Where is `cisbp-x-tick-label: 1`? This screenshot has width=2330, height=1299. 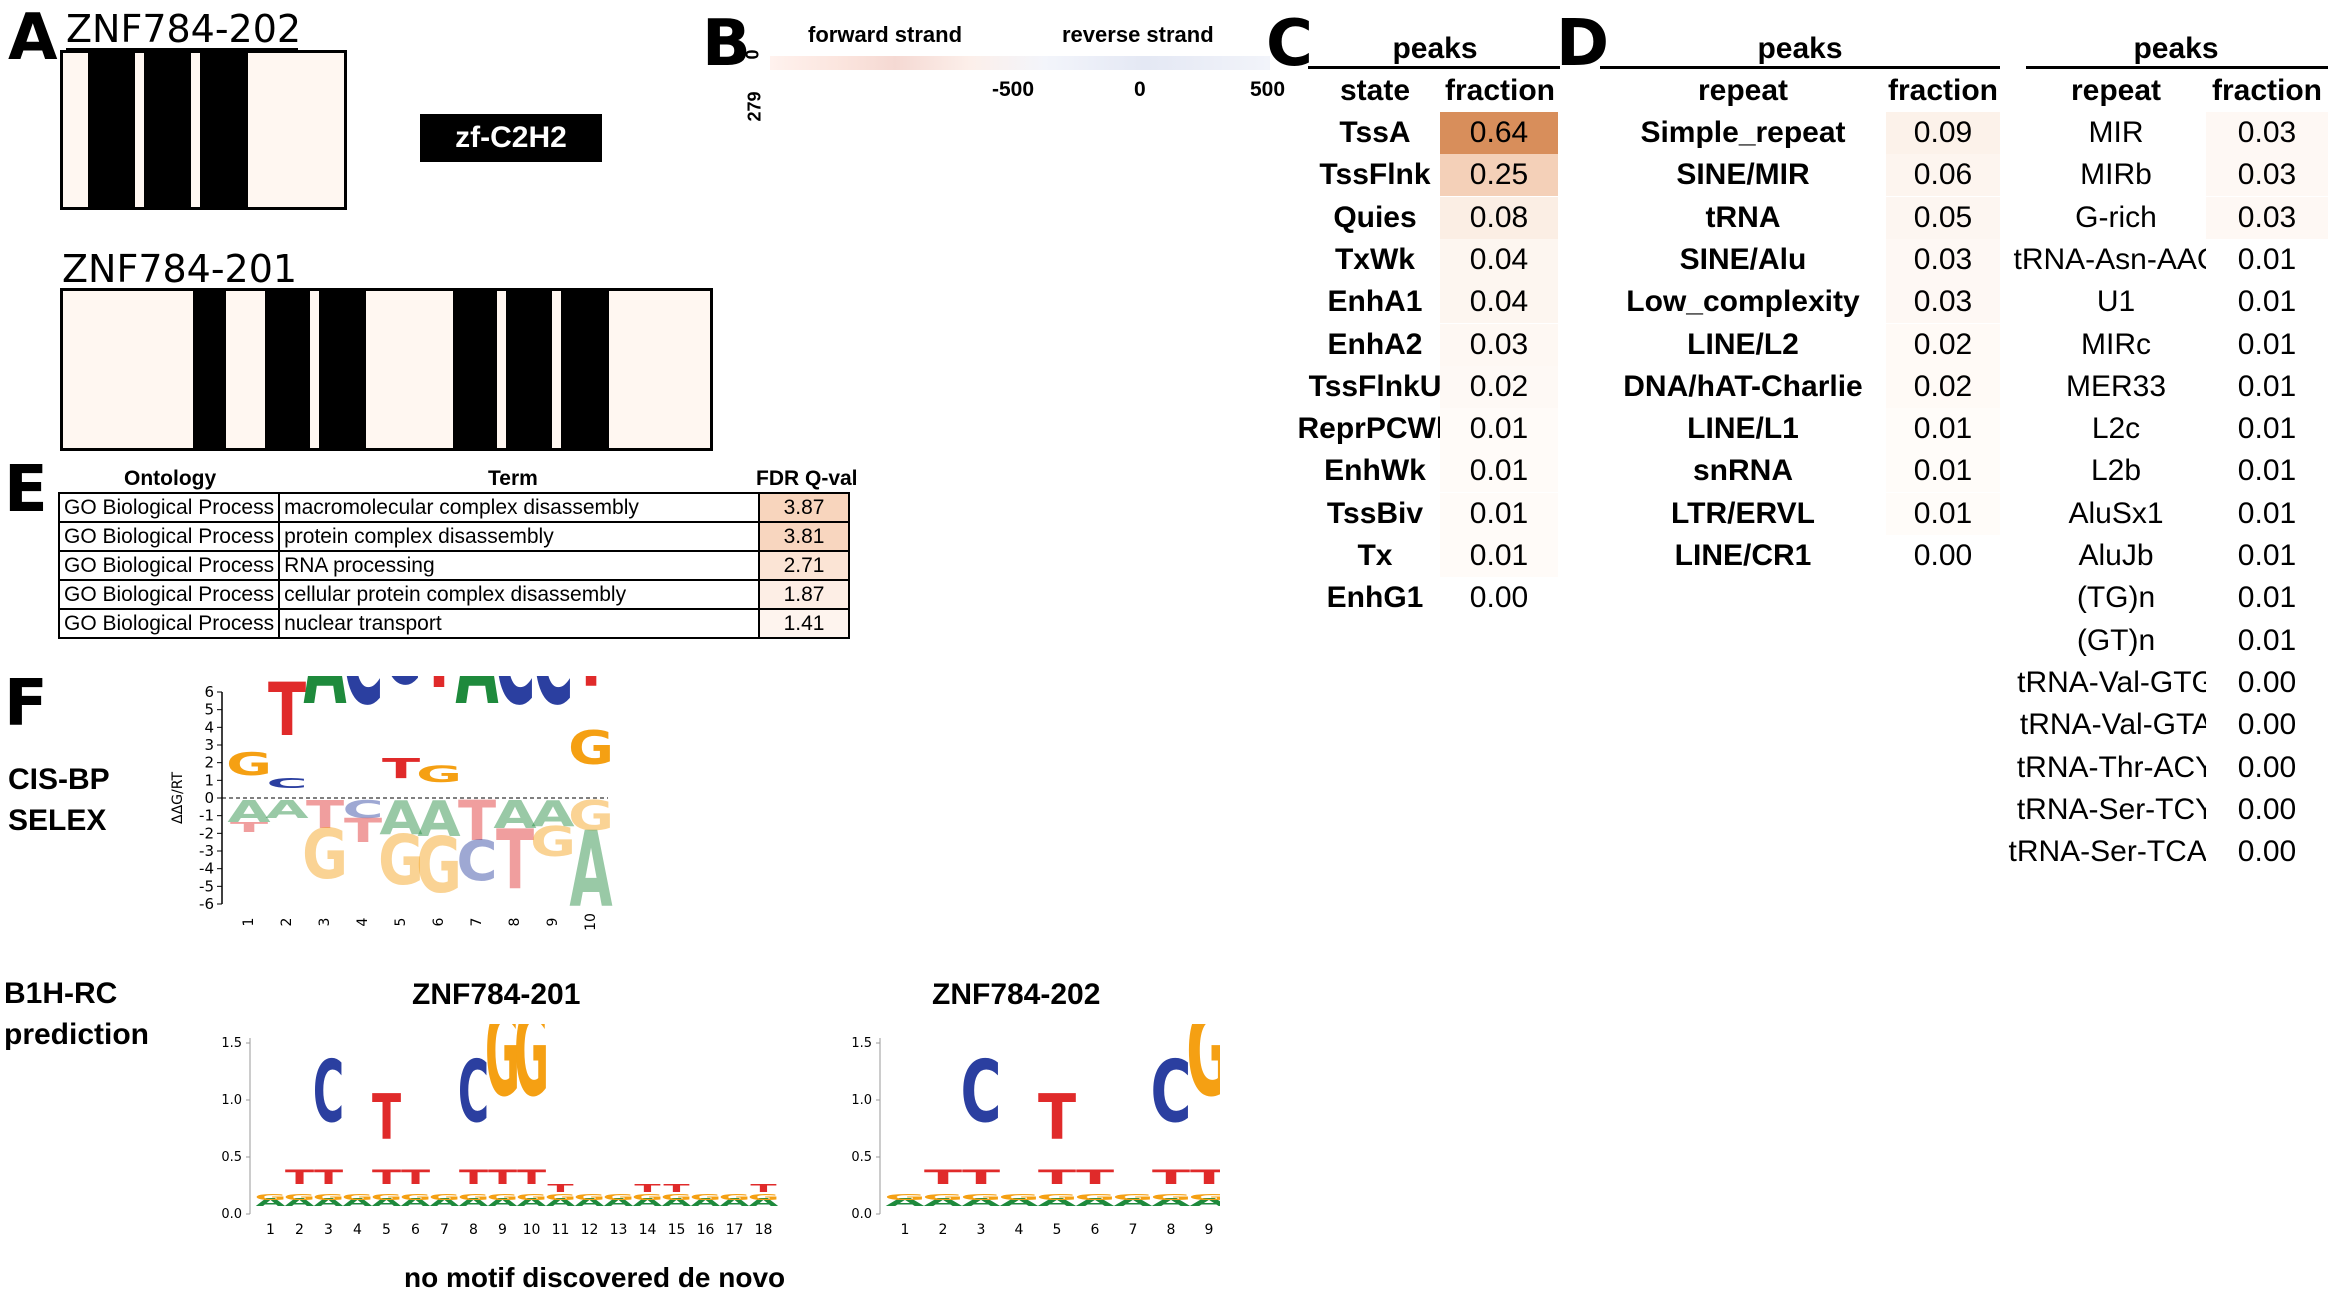 cisbp-x-tick-label: 1 is located at coordinates (249, 922).